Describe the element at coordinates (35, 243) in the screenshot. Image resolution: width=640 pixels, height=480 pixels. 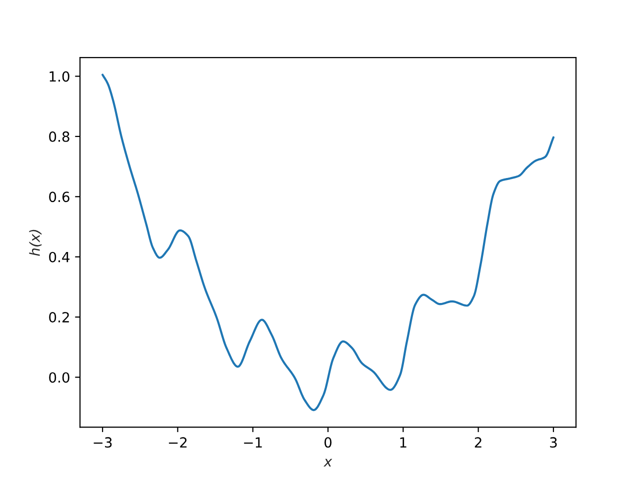
I see `y-axis-title: h(x)` at that location.